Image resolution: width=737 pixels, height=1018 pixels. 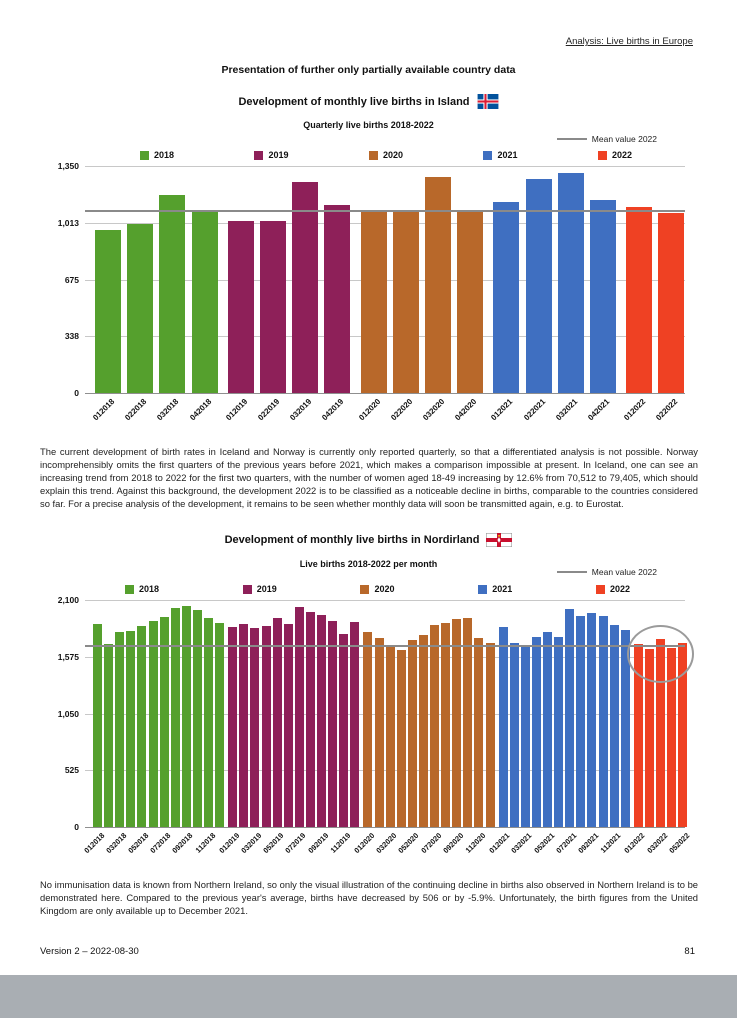 I want to click on x-tick-label: 012019, so click(x=236, y=410).